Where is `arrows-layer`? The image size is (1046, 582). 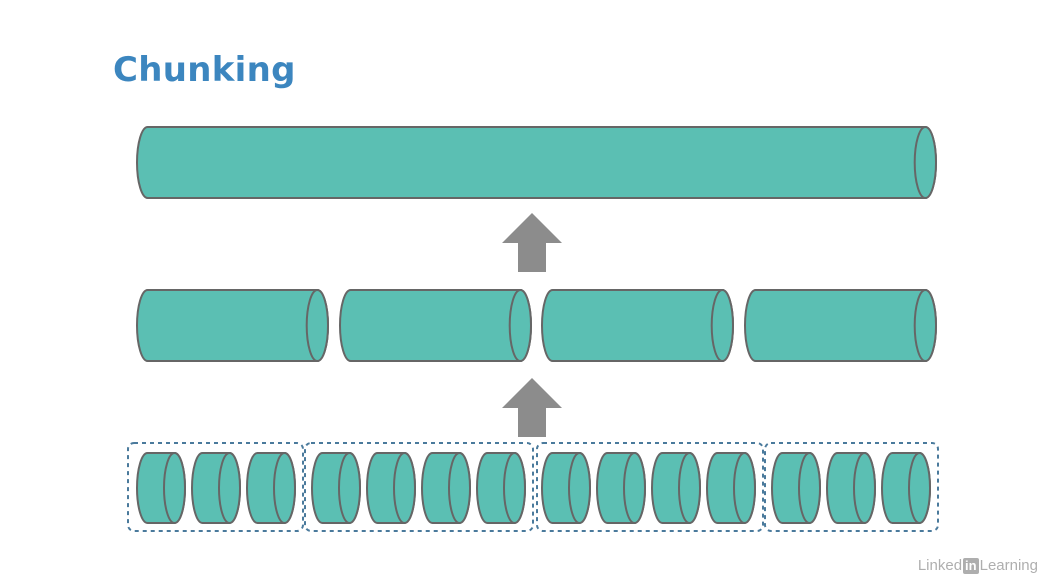 arrows-layer is located at coordinates (532, 325).